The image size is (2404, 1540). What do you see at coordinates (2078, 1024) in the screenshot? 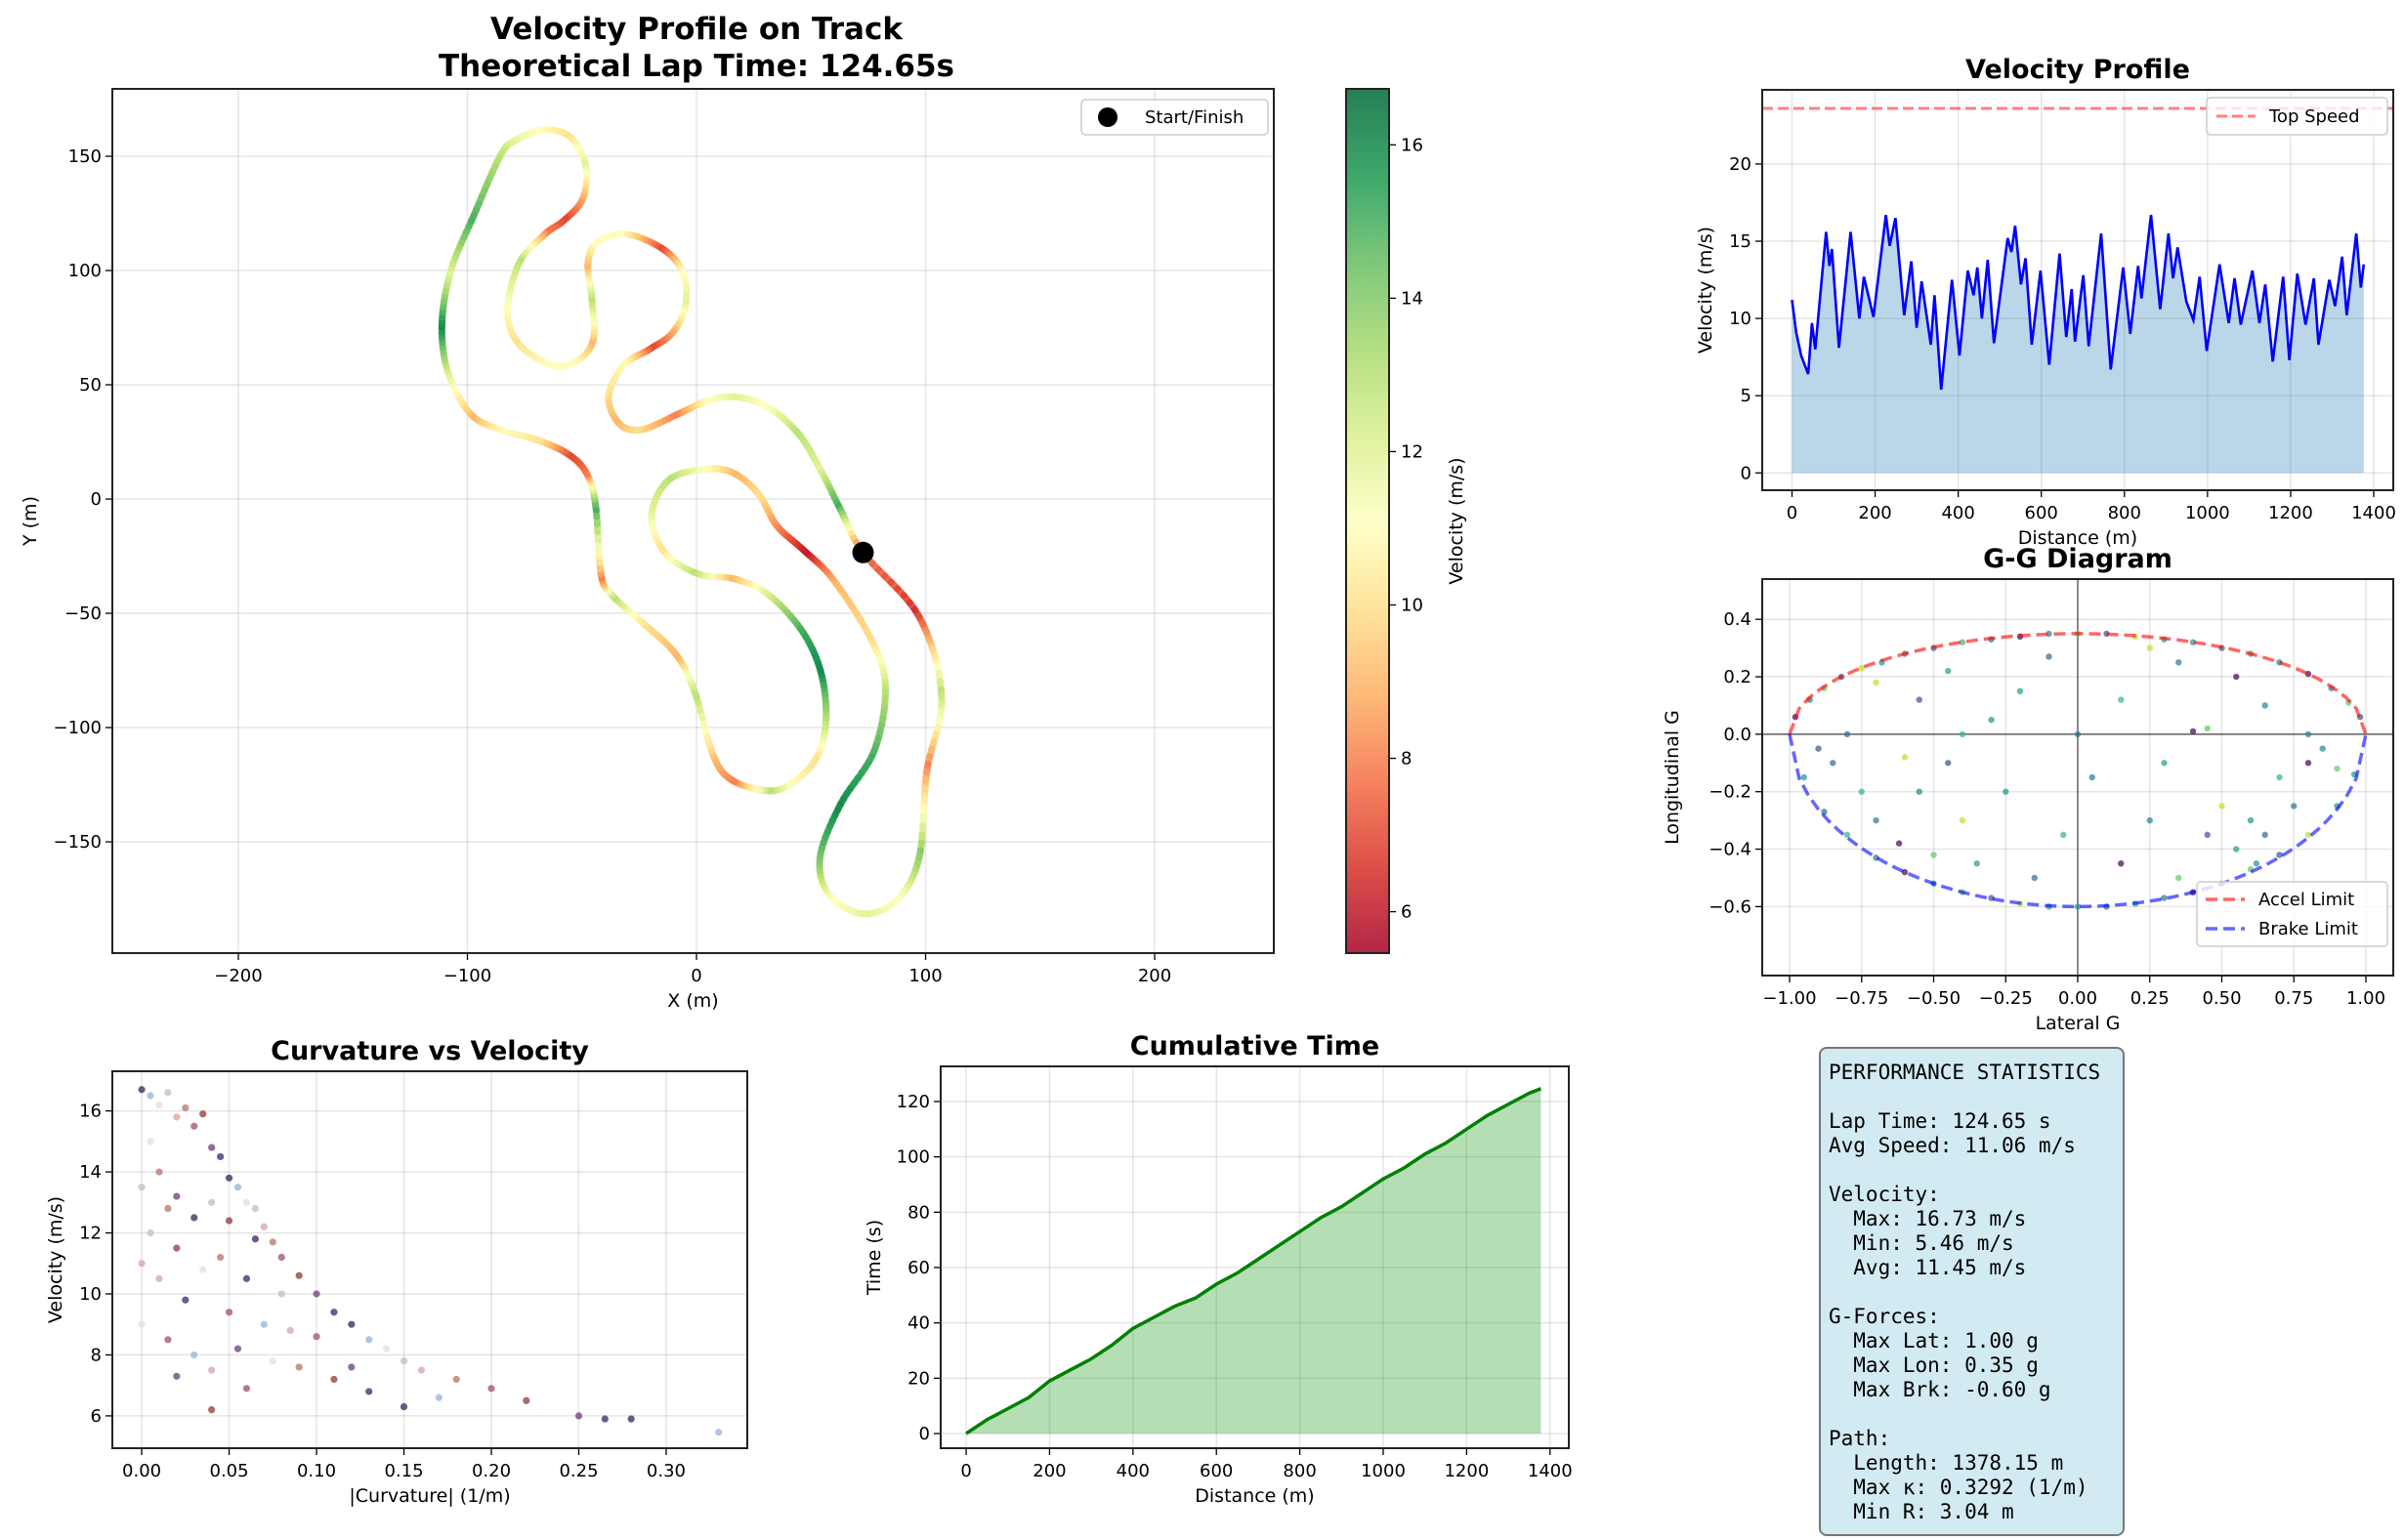
I see `x-axis-label: Lateral G` at bounding box center [2078, 1024].